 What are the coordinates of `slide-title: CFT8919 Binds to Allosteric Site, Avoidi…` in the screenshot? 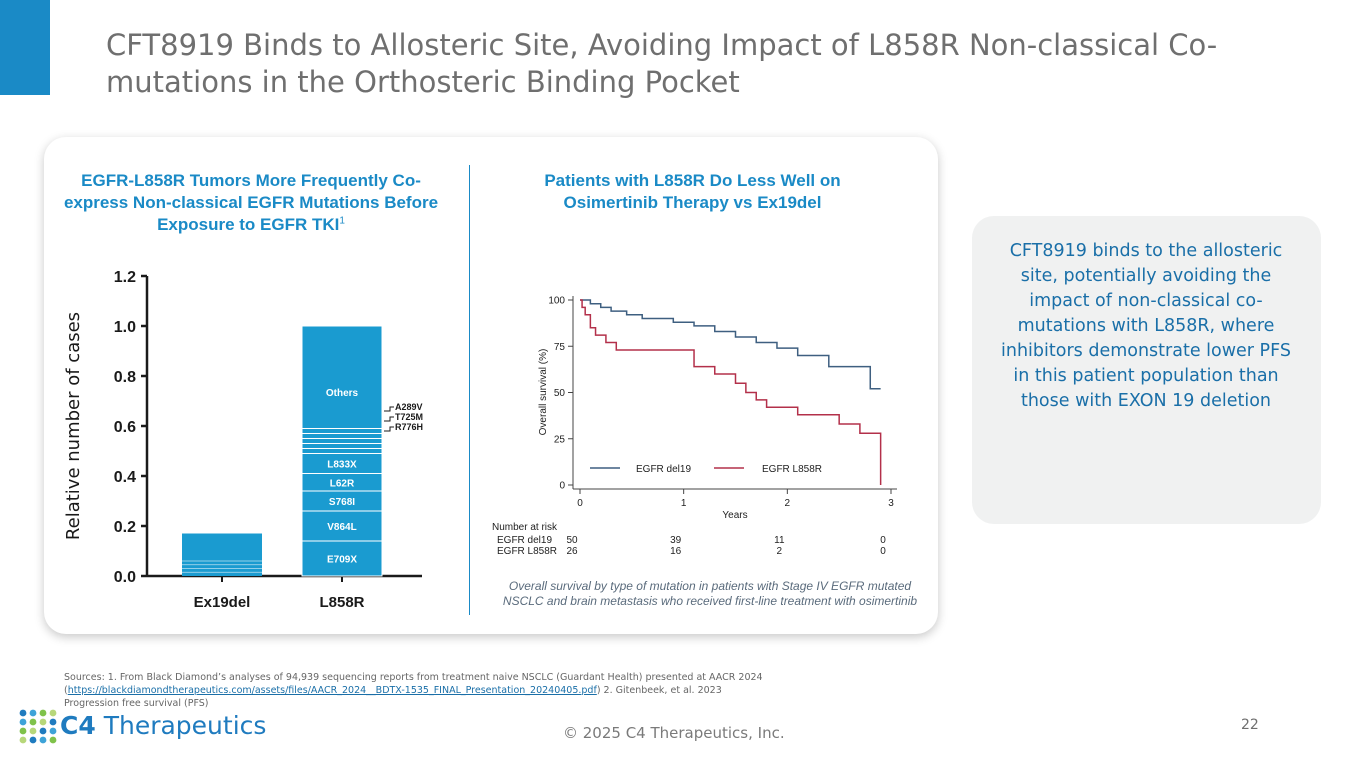 It's located at (662, 63).